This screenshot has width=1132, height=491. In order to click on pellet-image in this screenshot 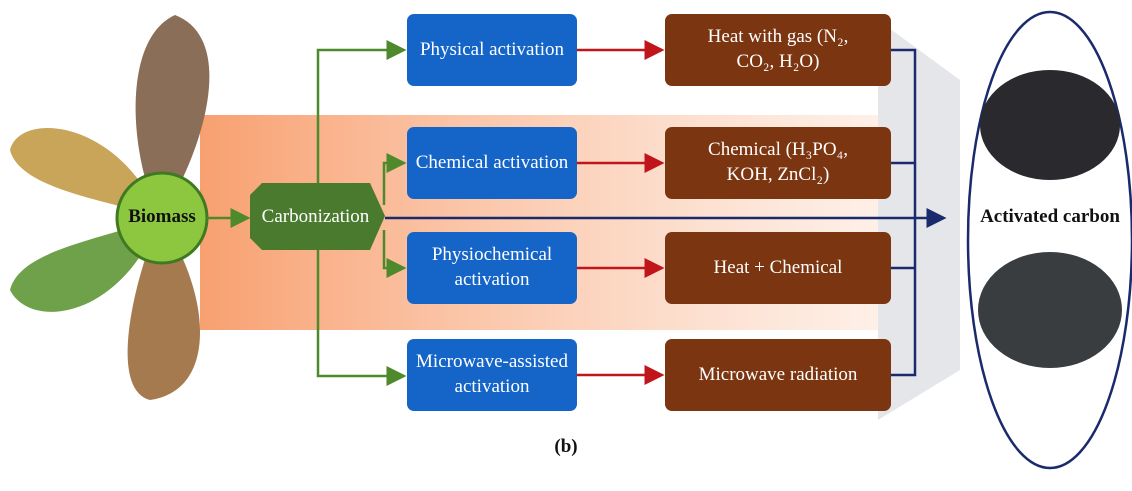, I will do `click(1050, 310)`.